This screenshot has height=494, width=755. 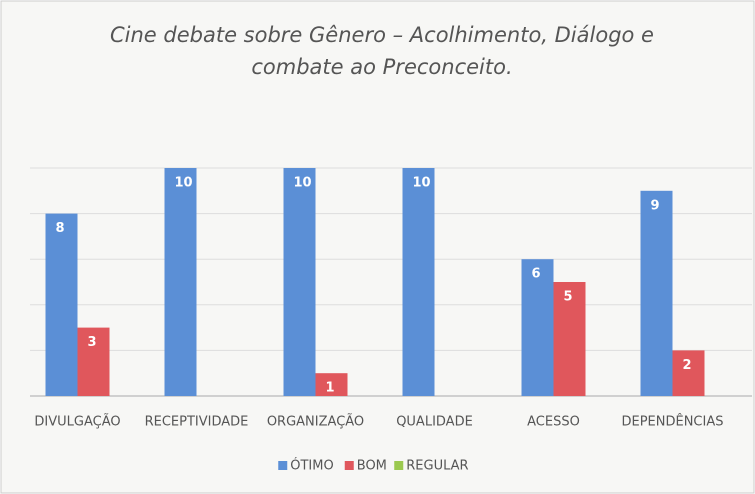 What do you see at coordinates (381, 67) in the screenshot?
I see `chart-title: combate ao Preconceito.` at bounding box center [381, 67].